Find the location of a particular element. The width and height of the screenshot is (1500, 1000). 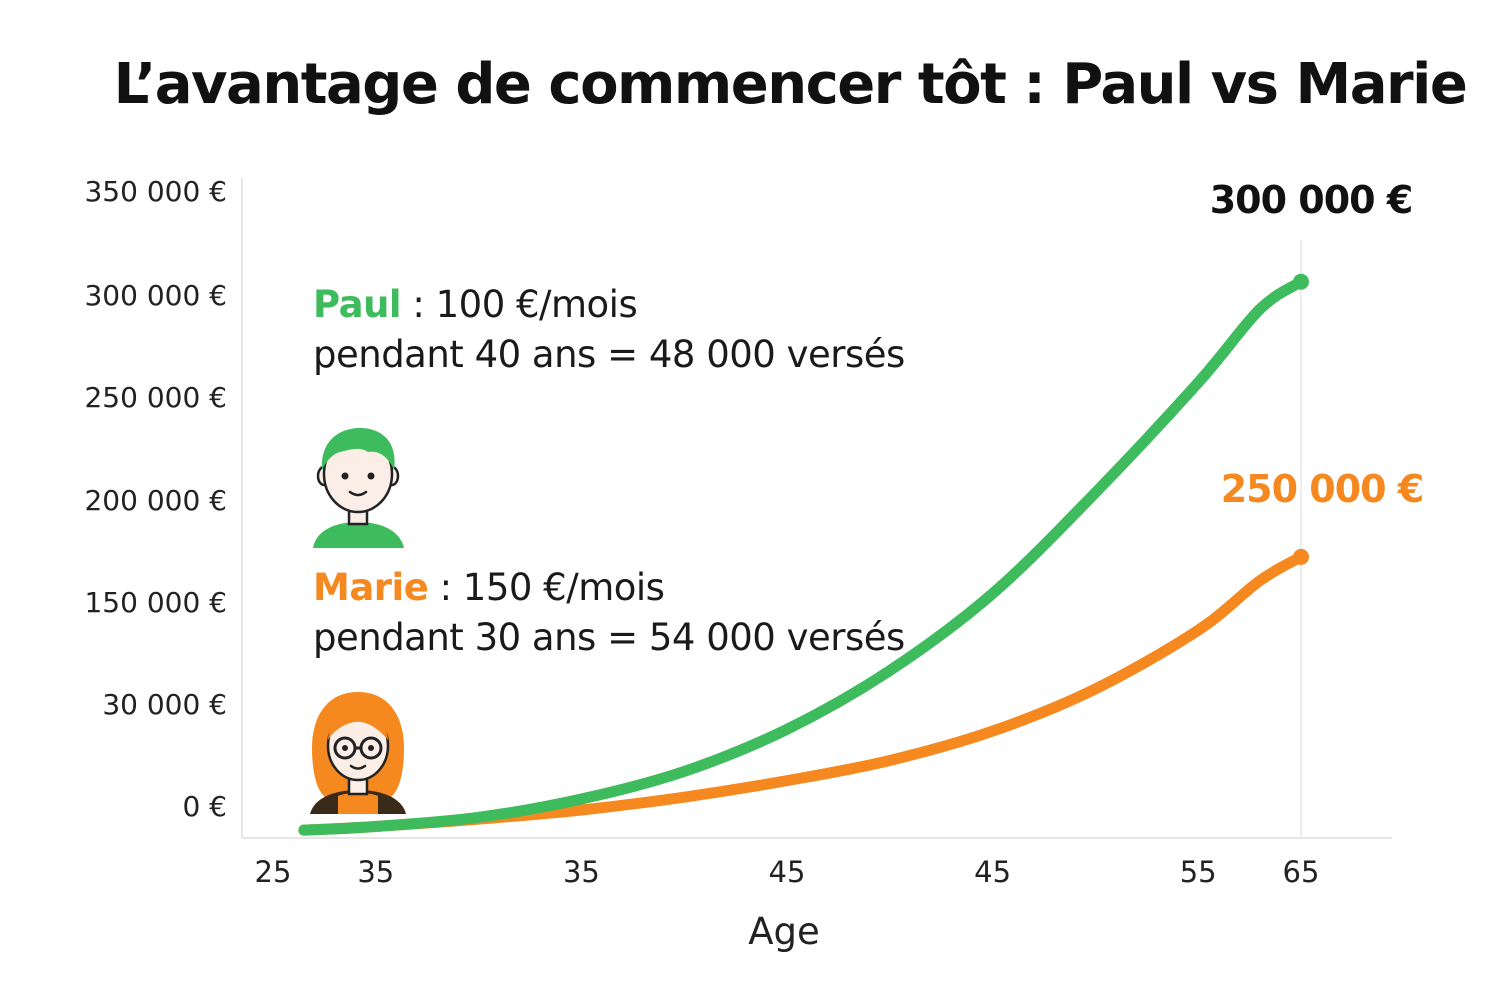

x-axis-label: Age is located at coordinates (784, 931).